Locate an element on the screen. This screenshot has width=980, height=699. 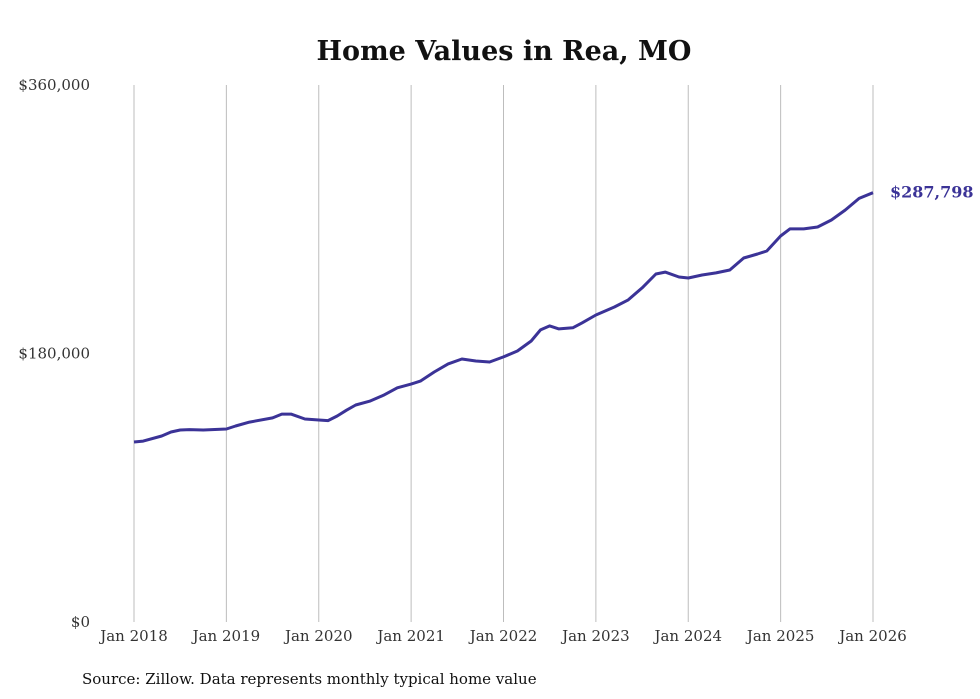
x-tick-label: Jan 2023 is located at coordinates (595, 636).